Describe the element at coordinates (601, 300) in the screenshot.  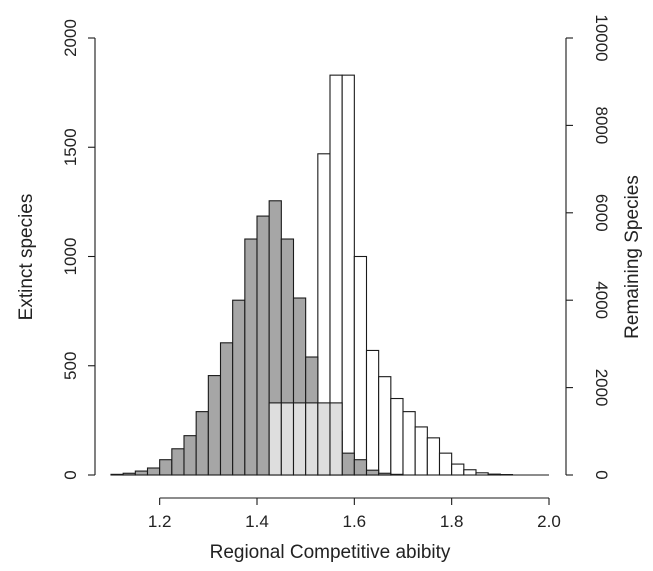
I see `y2-tick-label: 4000` at that location.